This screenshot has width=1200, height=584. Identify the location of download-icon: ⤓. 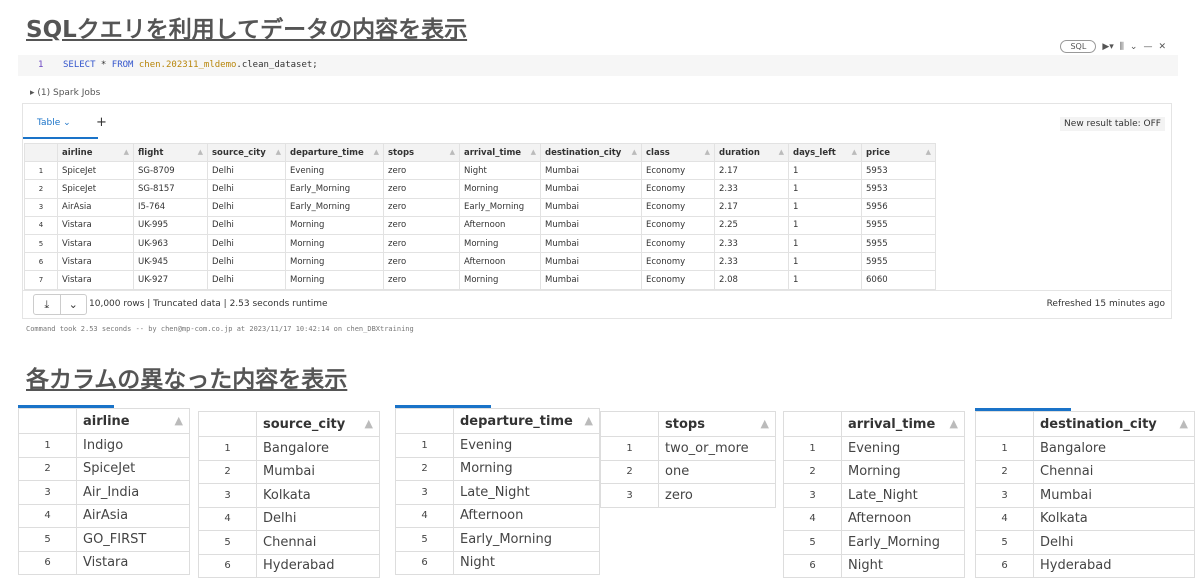
(47, 304).